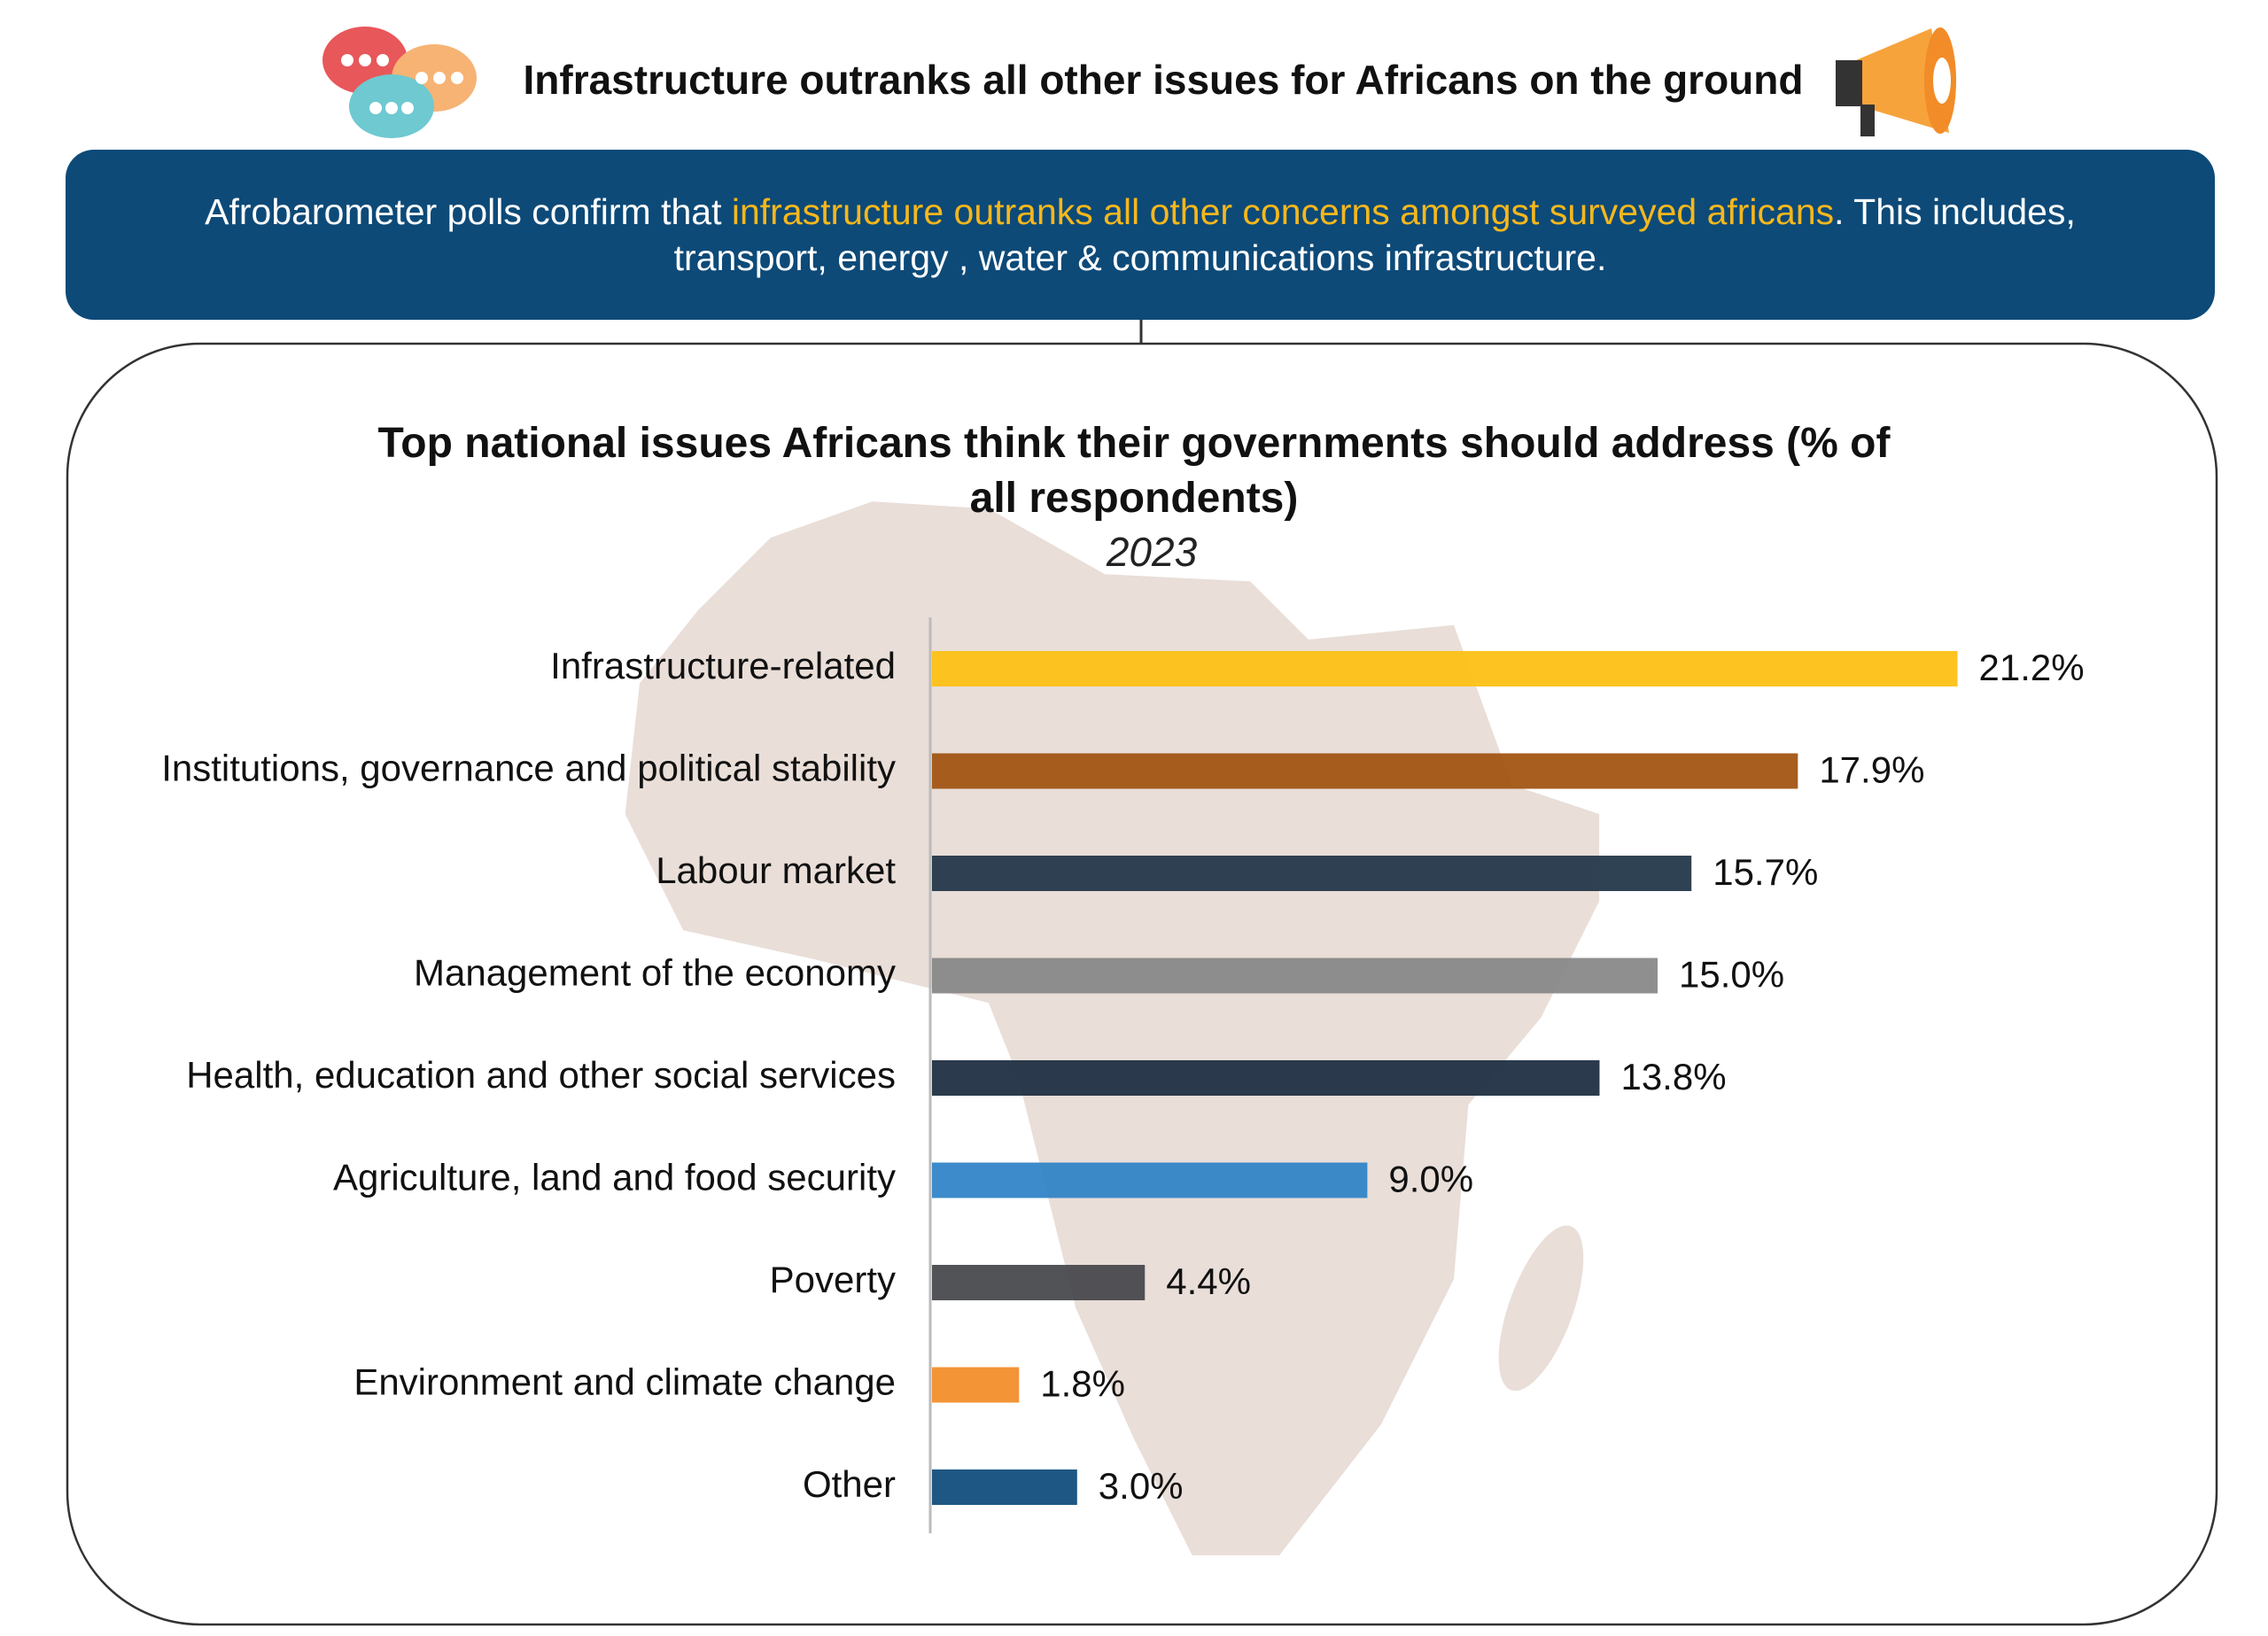 This screenshot has height=1636, width=2268. What do you see at coordinates (1872, 770) in the screenshot?
I see `value-label: 17.9%` at bounding box center [1872, 770].